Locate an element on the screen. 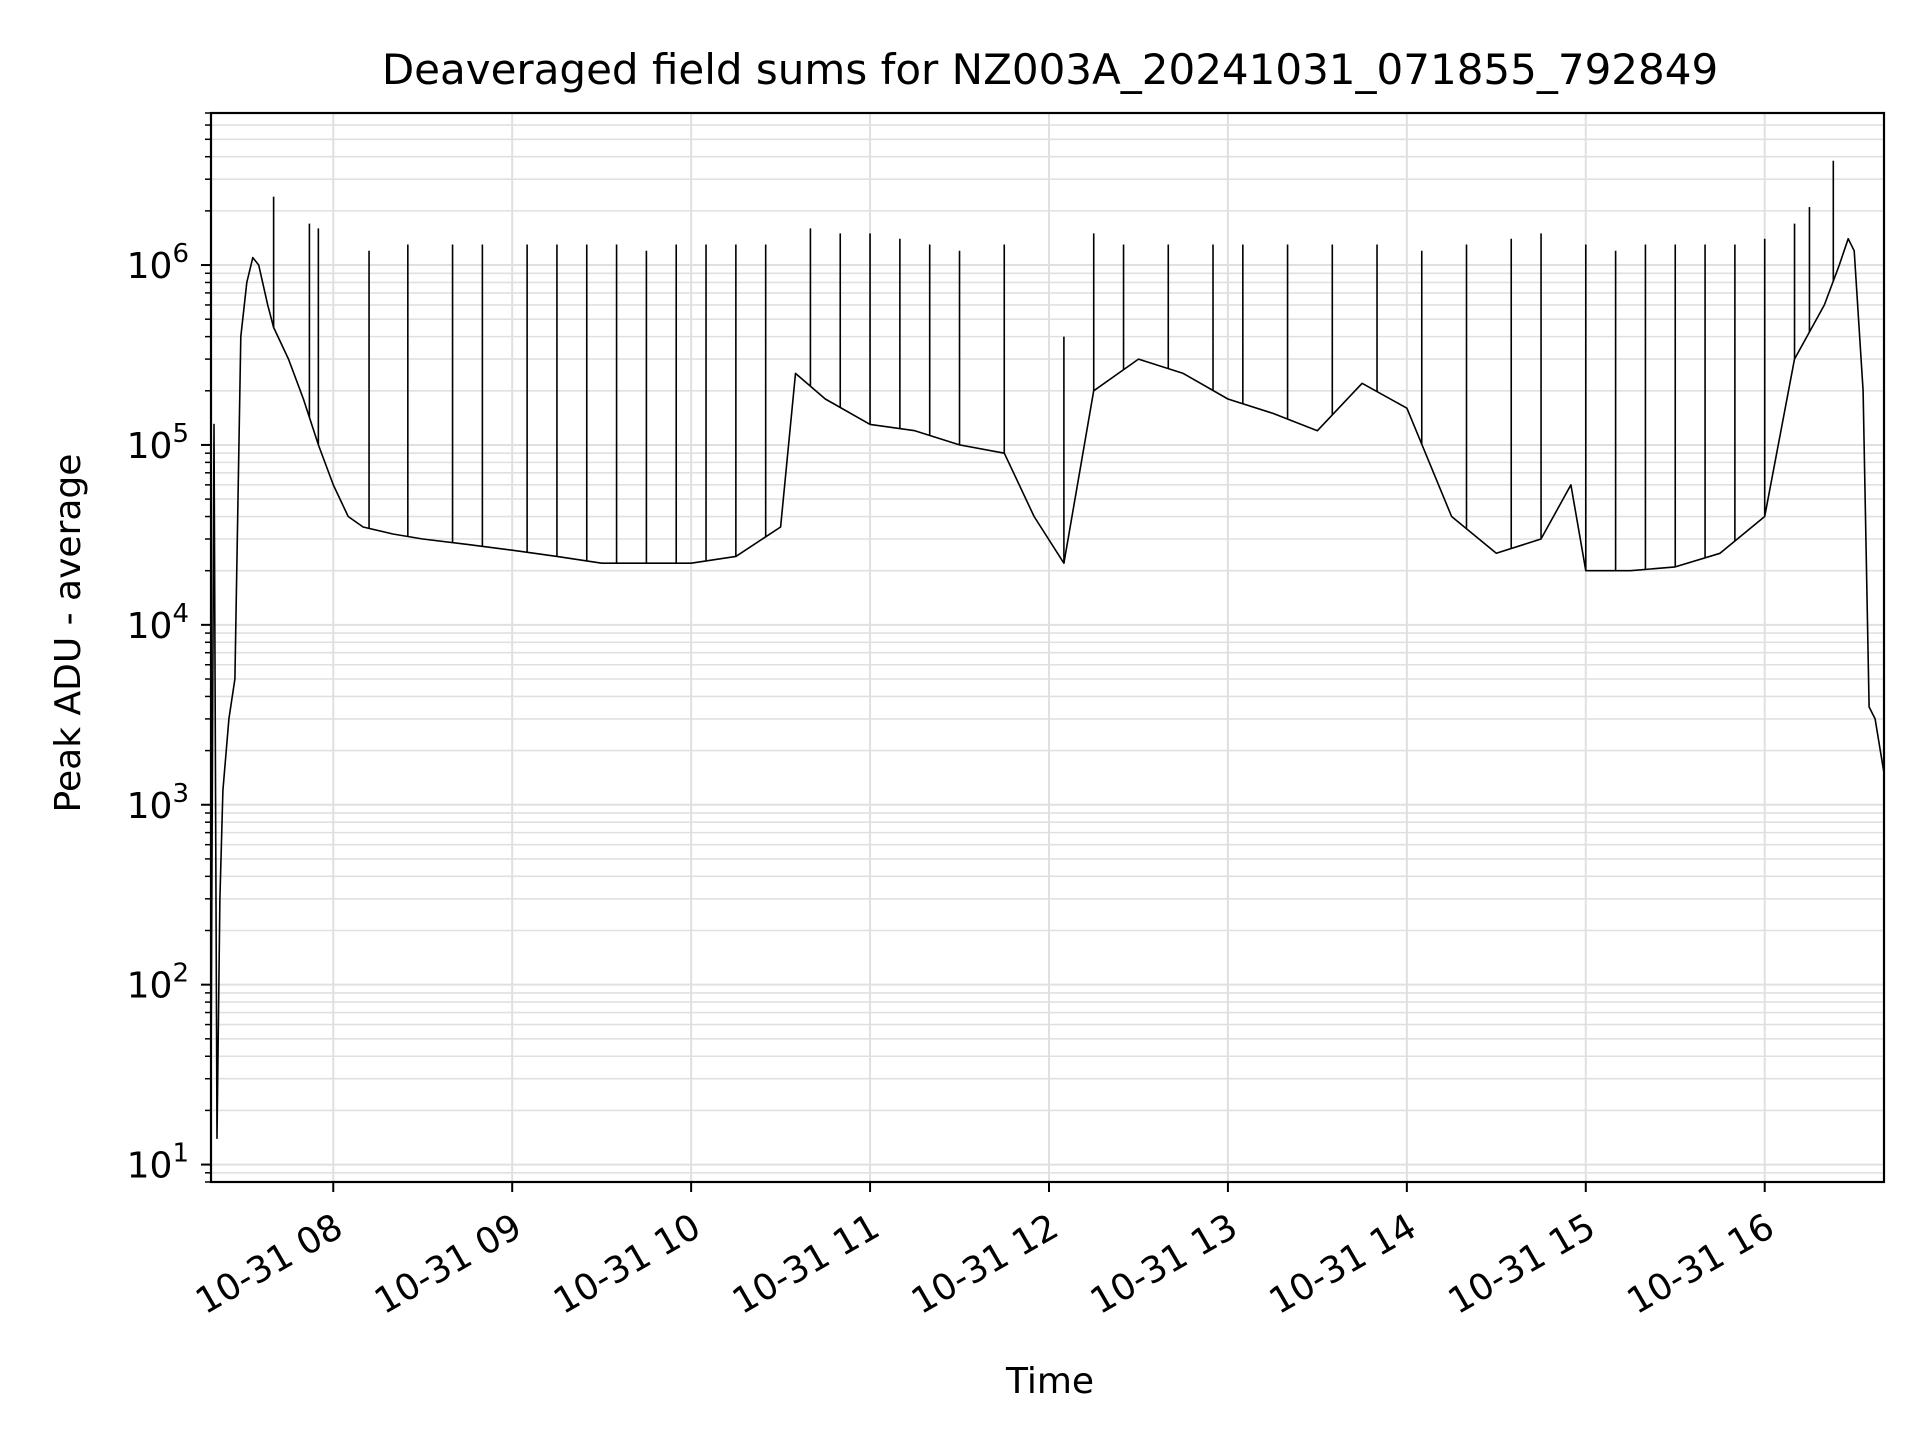 The height and width of the screenshot is (1440, 1920). y-tick-label: 10⁵ is located at coordinates (158, 443).